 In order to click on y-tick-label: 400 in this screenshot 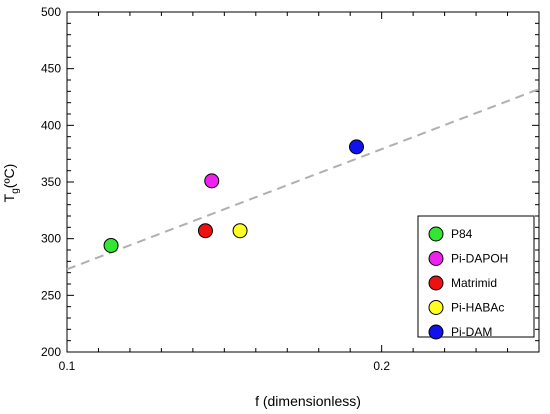, I will do `click(51, 125)`.